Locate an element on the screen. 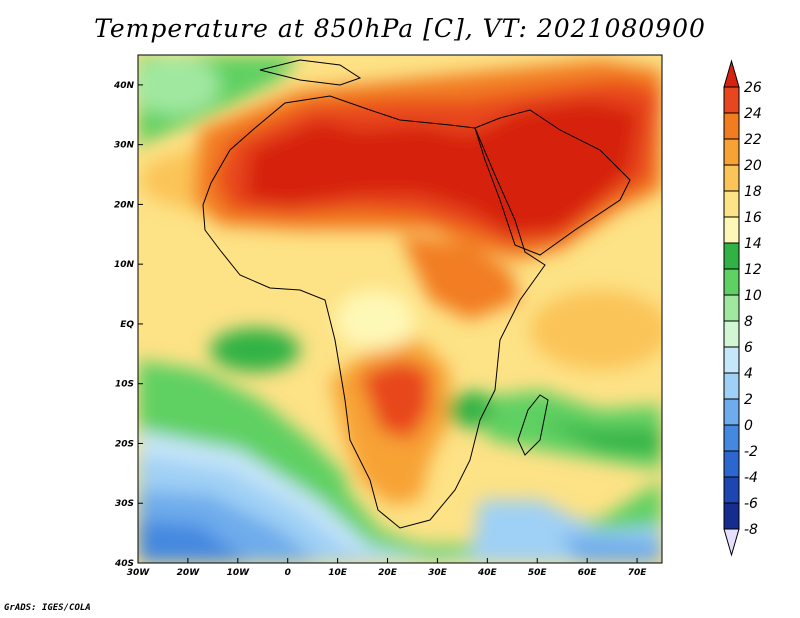  x-tick-label: 20E is located at coordinates (388, 573).